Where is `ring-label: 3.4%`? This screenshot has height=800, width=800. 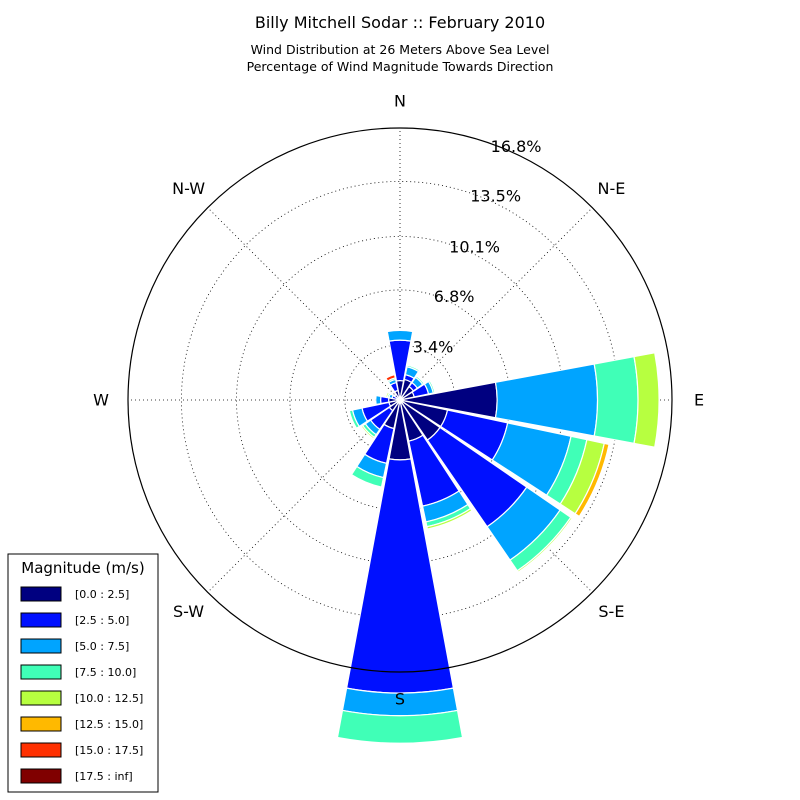
ring-label: 3.4% is located at coordinates (433, 347).